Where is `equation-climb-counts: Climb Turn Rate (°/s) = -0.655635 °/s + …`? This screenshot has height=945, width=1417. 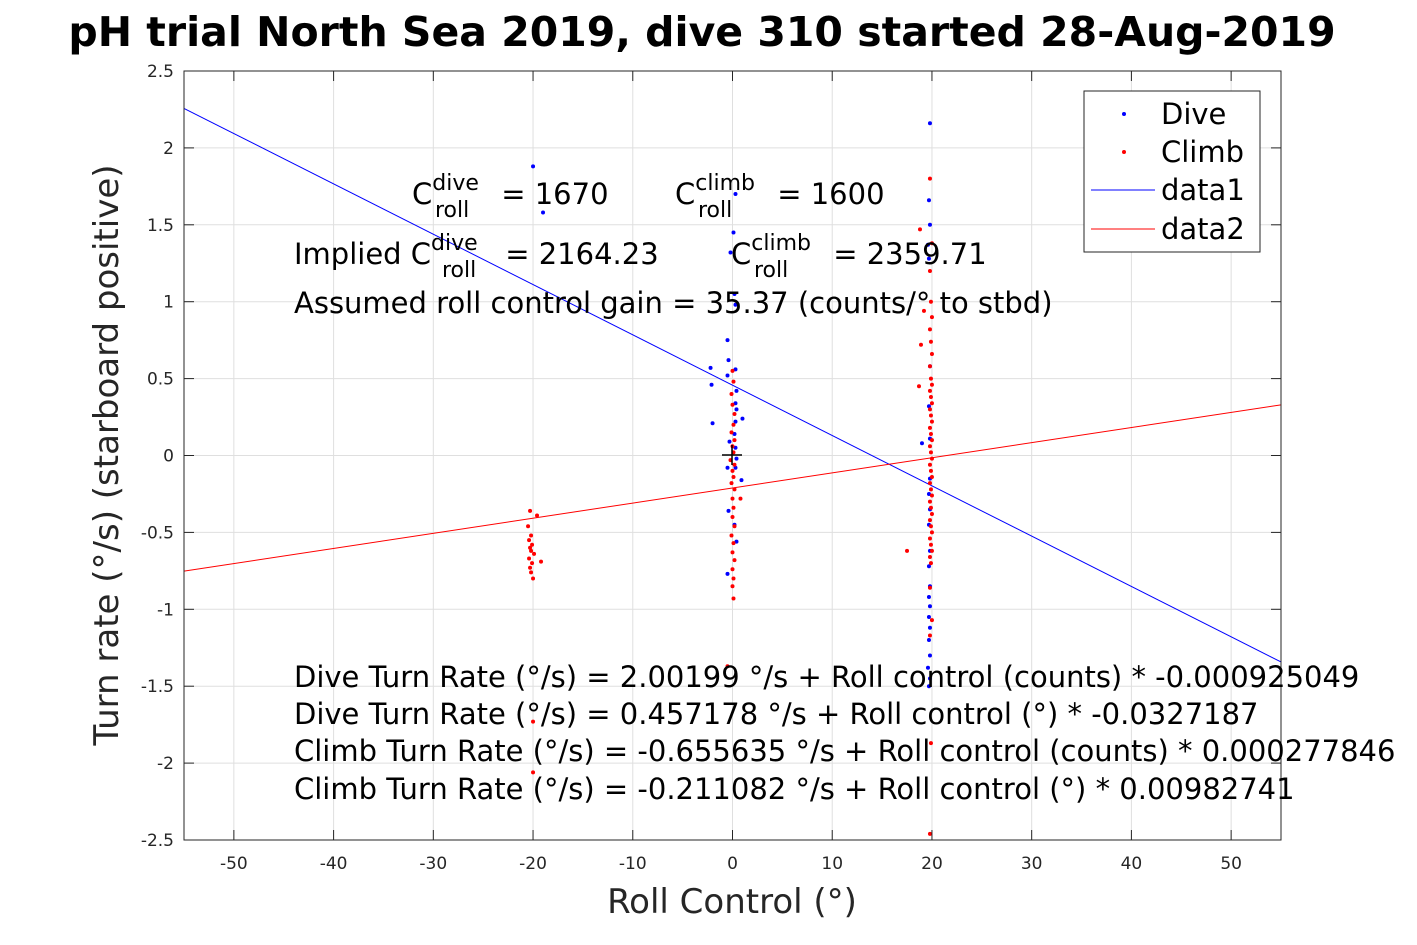
equation-climb-counts: Climb Turn Rate (°/s) = -0.655635 °/s + … is located at coordinates (844, 751).